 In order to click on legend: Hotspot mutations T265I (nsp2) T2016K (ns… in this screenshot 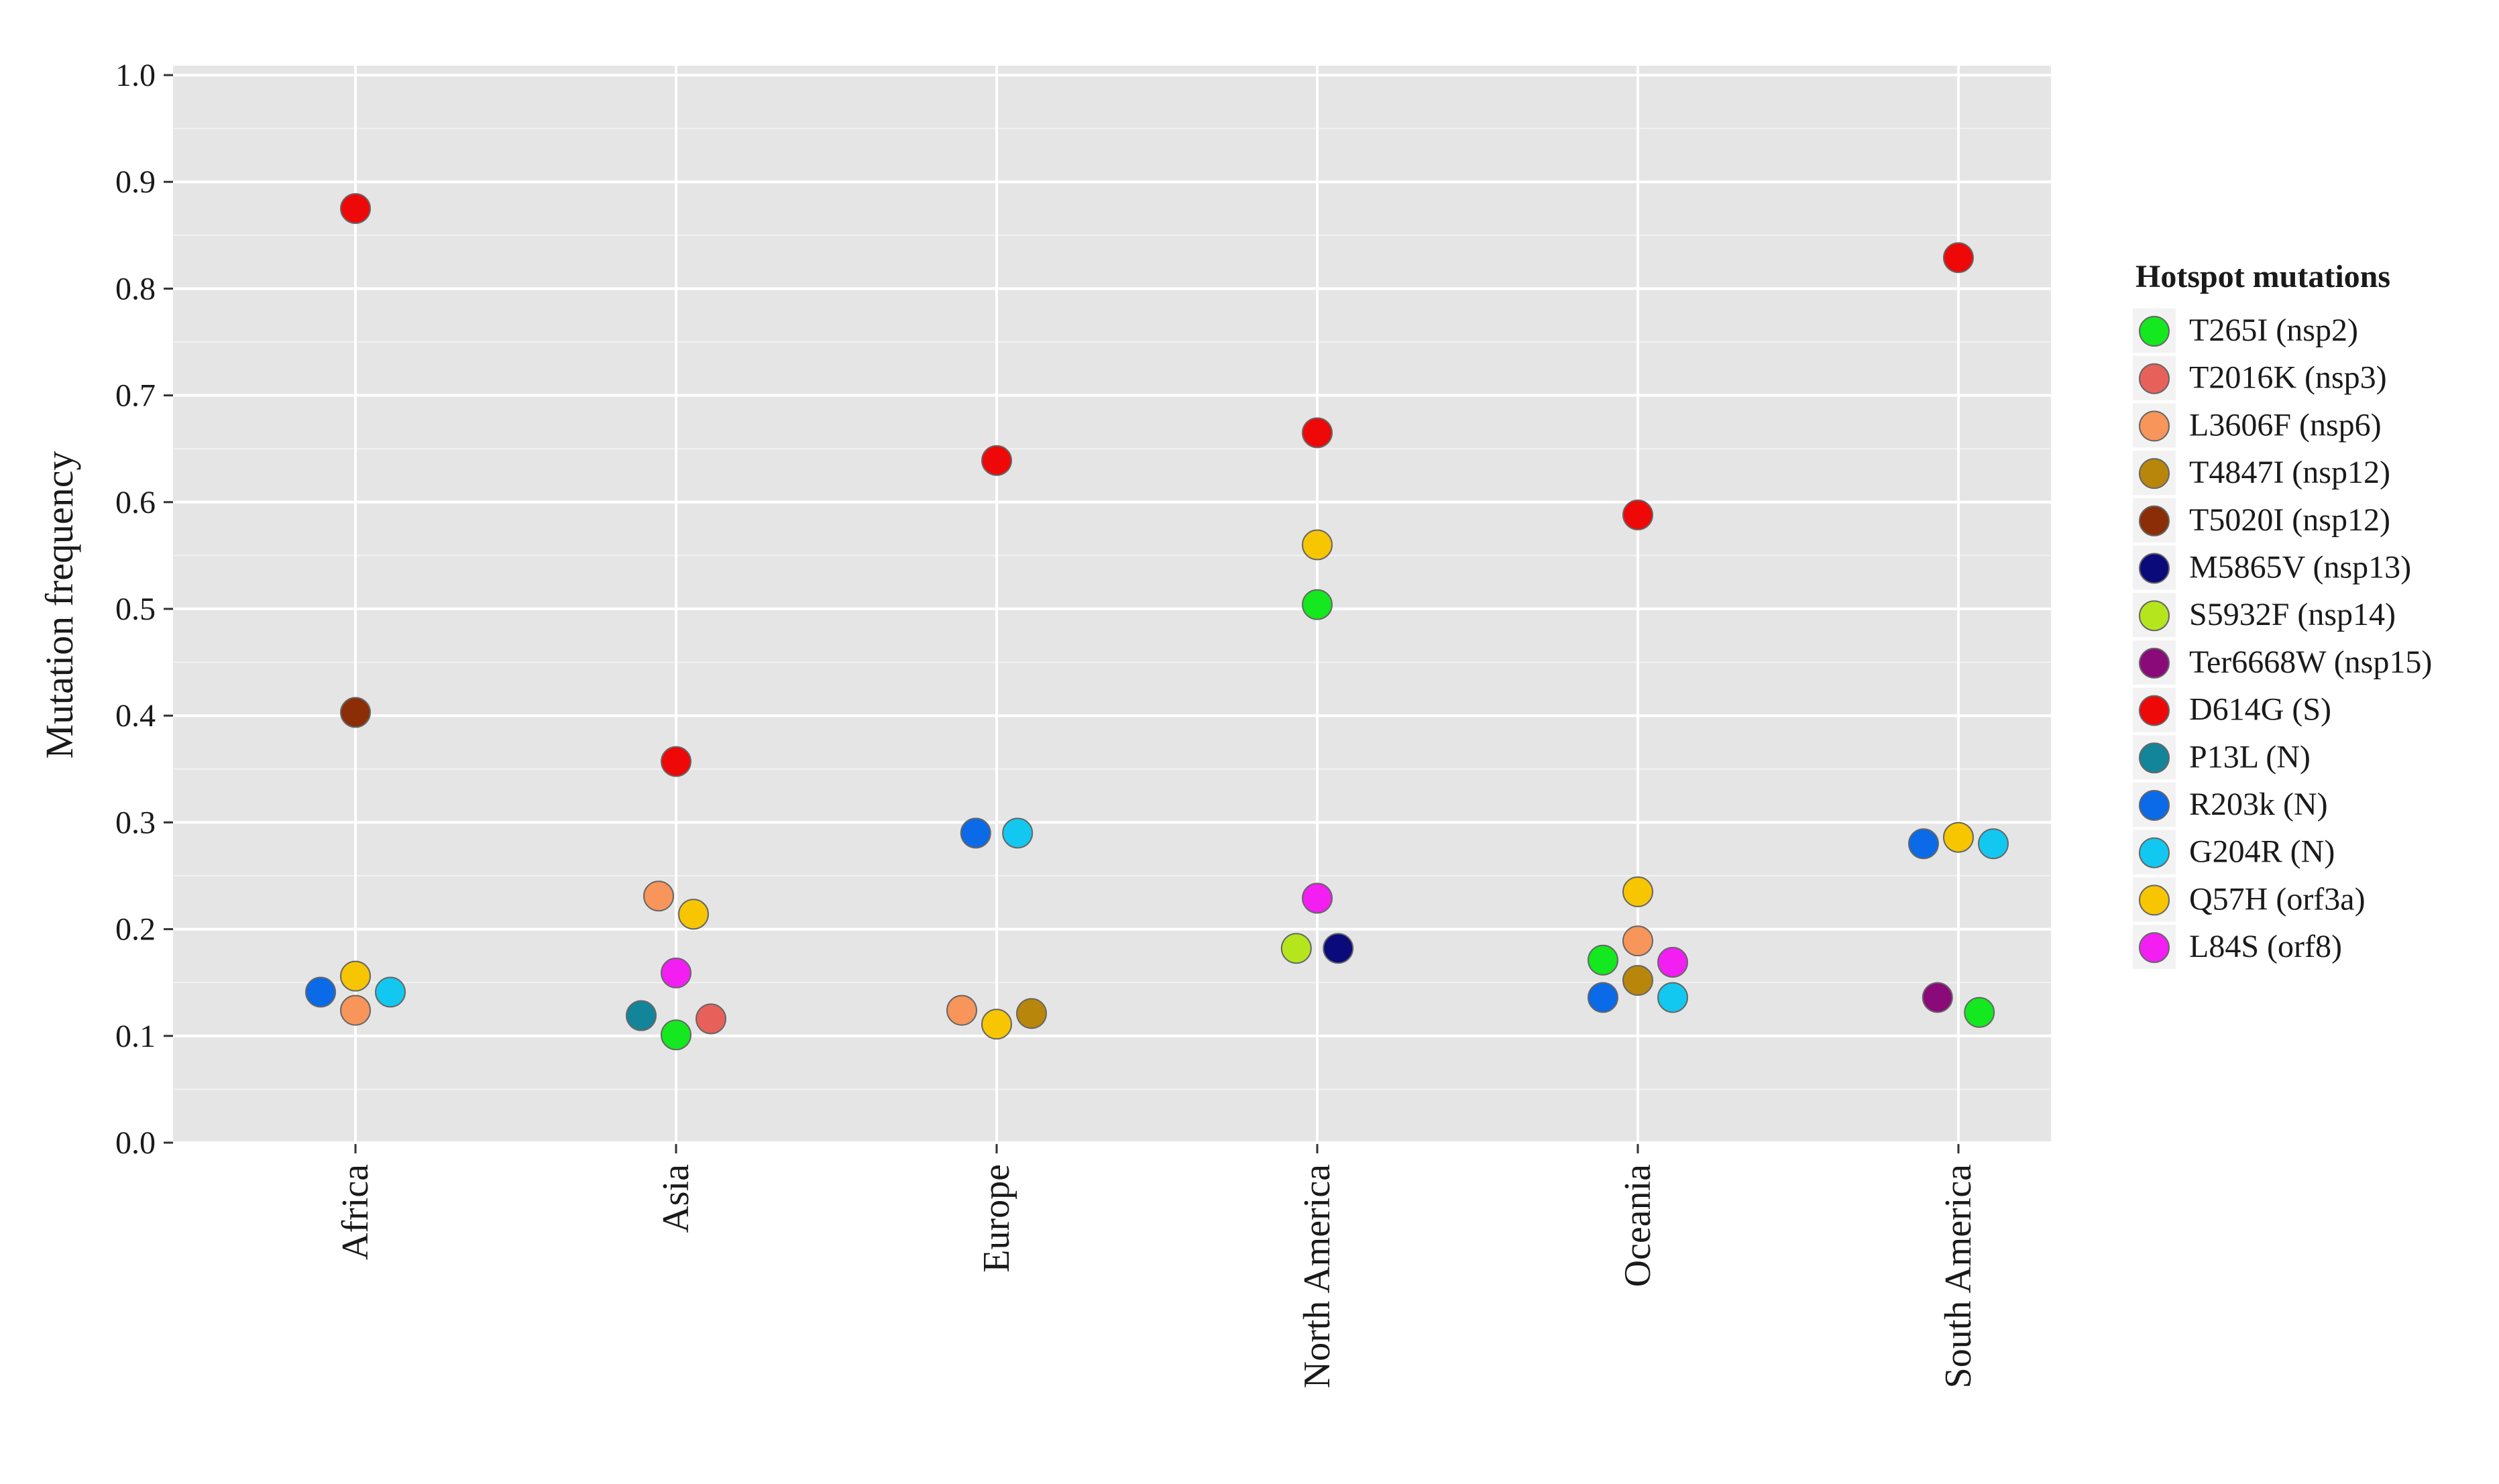, I will do `click(2282, 614)`.